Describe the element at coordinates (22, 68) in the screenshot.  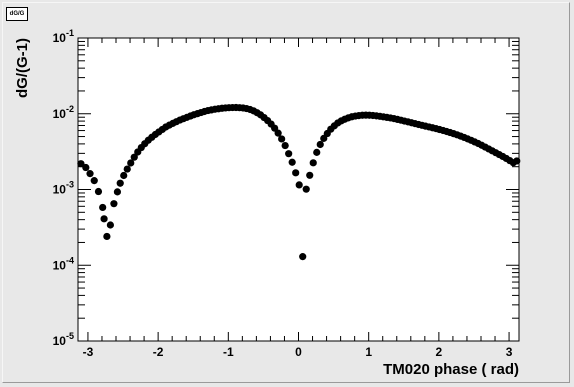
I see `y-axis-label: dG/(G-1)` at that location.